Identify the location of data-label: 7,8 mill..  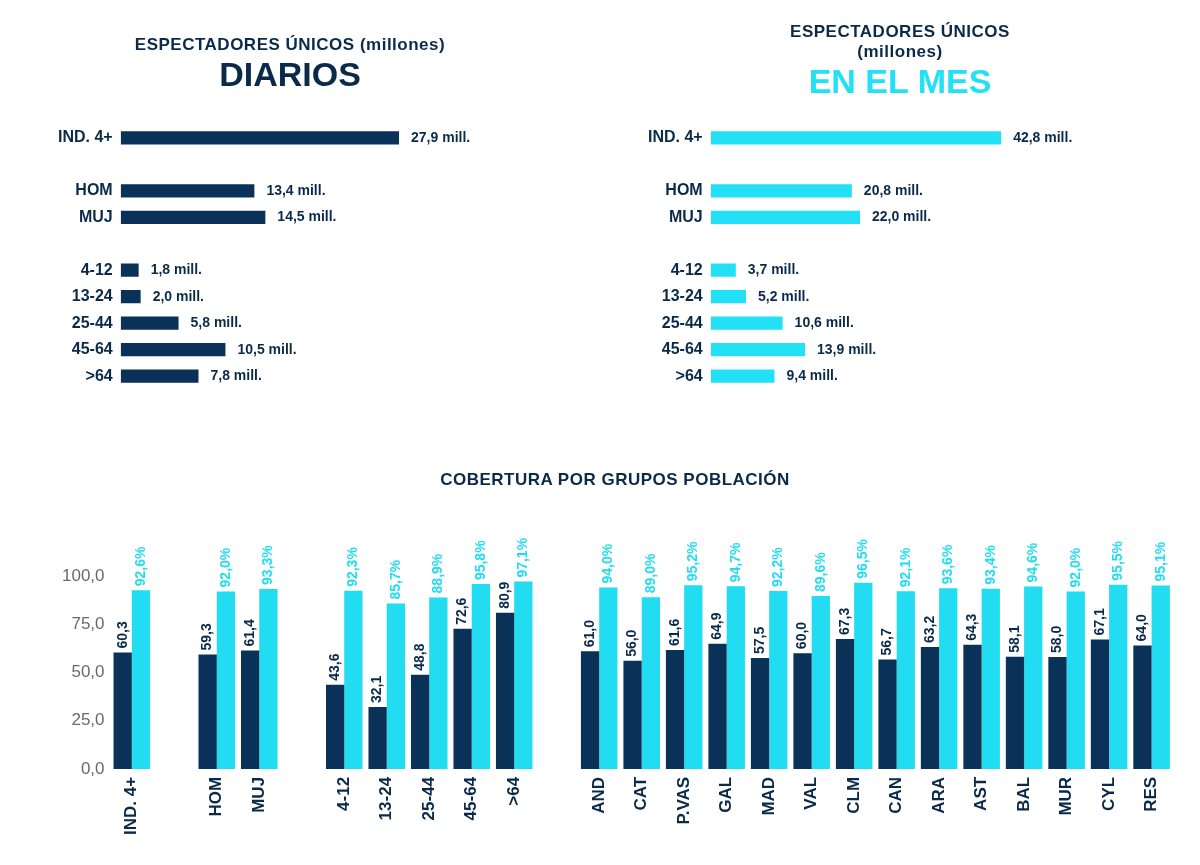
(236, 375).